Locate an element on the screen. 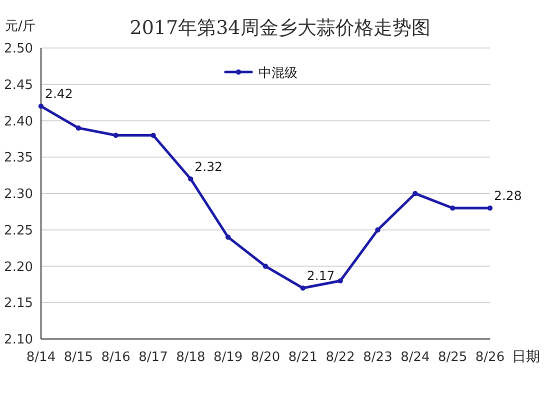 The image size is (547, 400). y-tick-label: 2.40 is located at coordinates (18, 122).